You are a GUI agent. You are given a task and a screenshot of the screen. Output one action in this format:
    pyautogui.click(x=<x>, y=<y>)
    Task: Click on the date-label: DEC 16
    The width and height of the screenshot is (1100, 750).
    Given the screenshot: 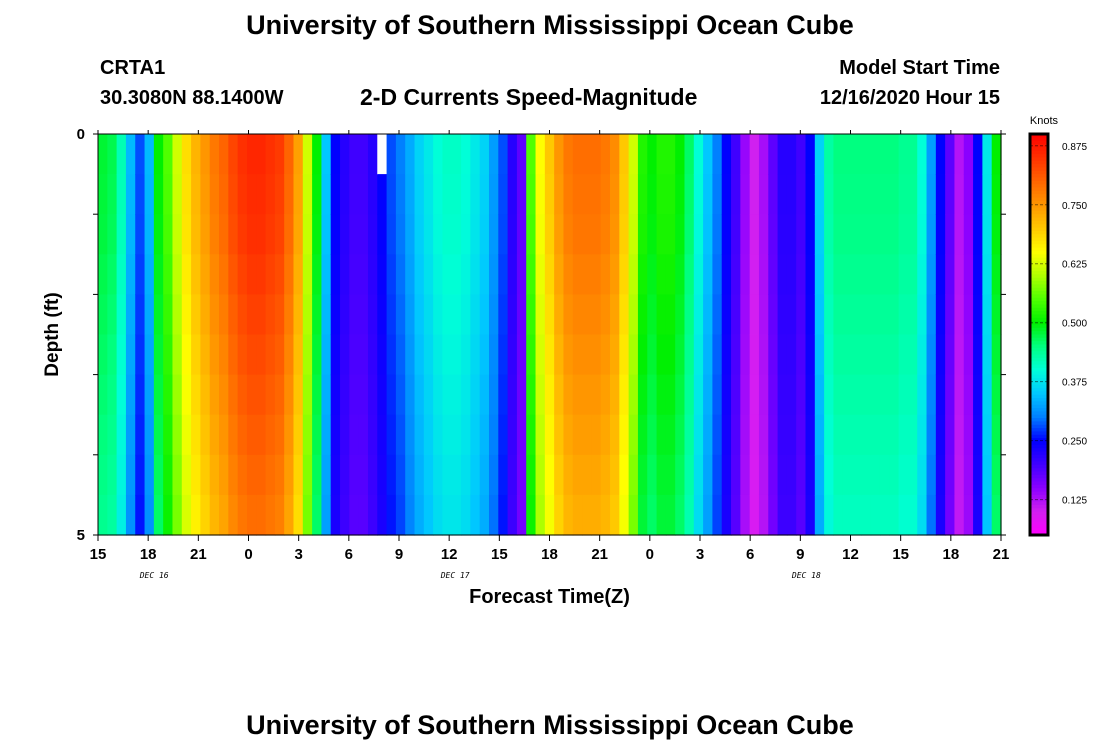 What is the action you would take?
    pyautogui.click(x=154, y=575)
    